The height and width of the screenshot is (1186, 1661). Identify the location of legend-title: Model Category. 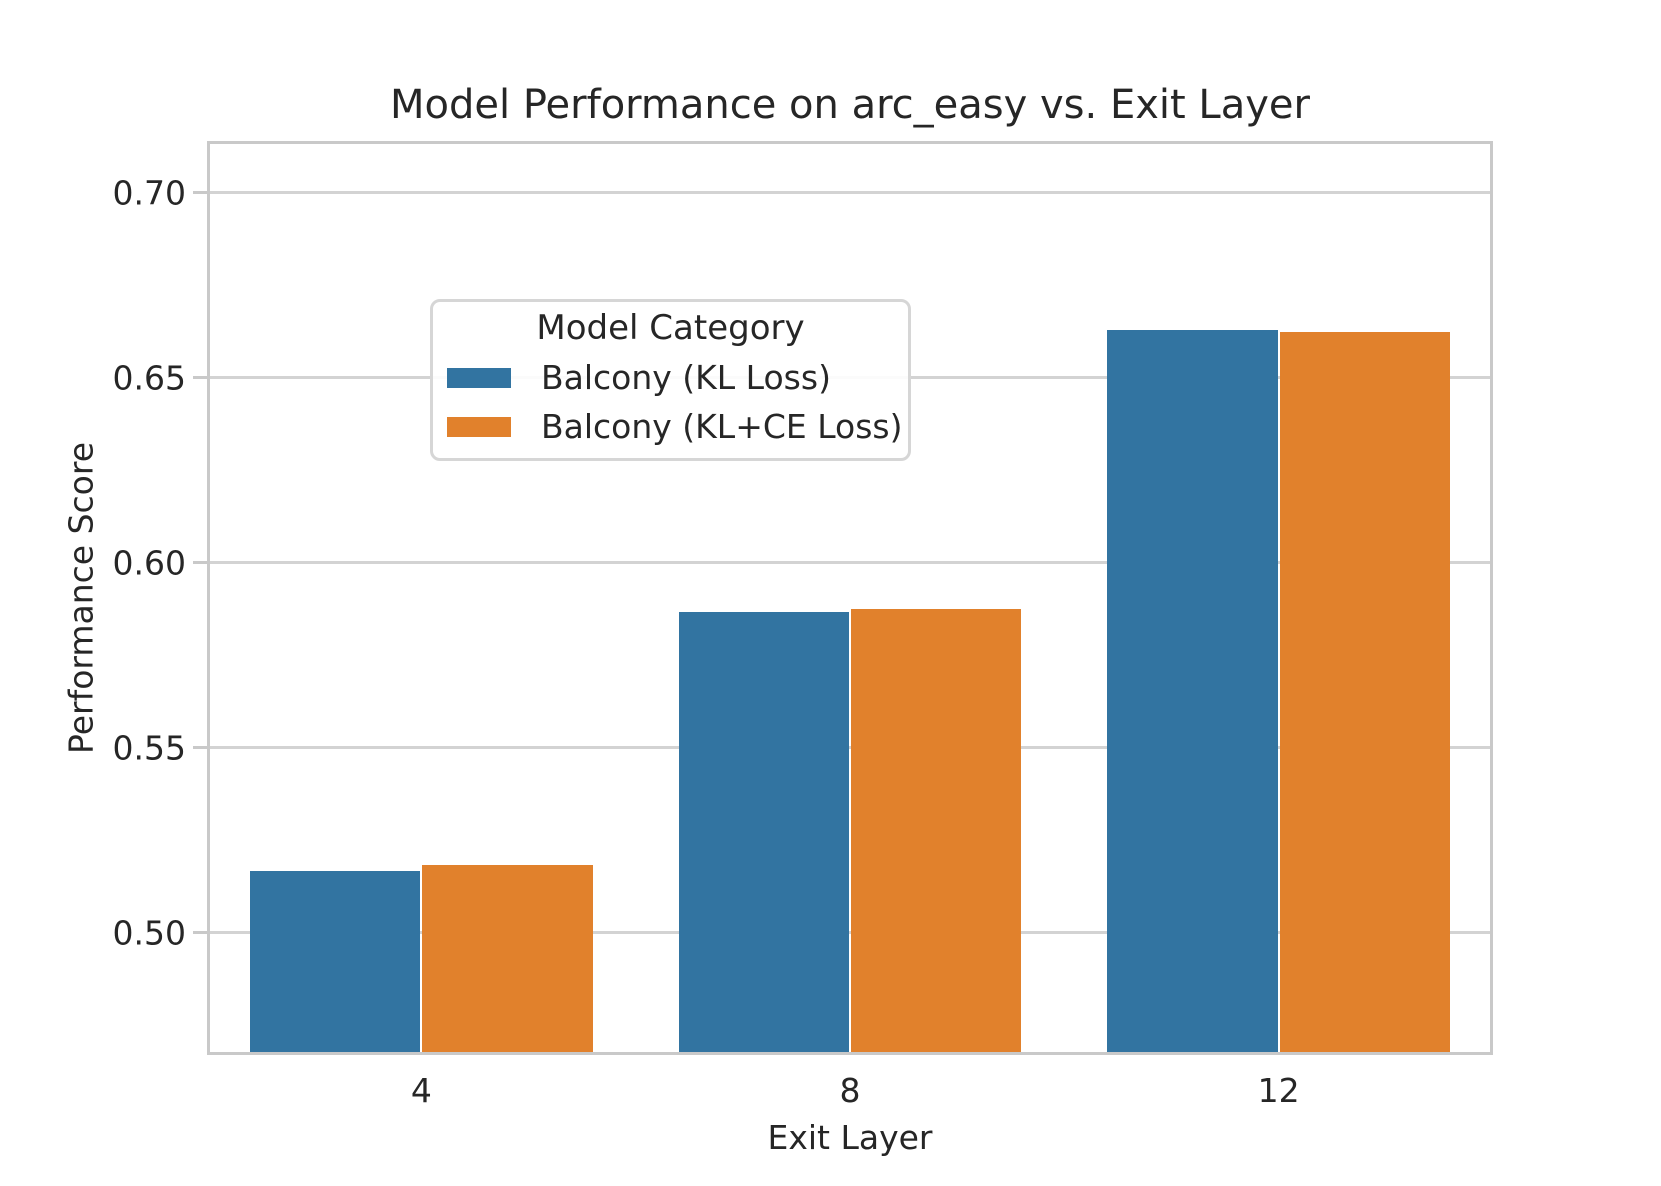
(670, 328).